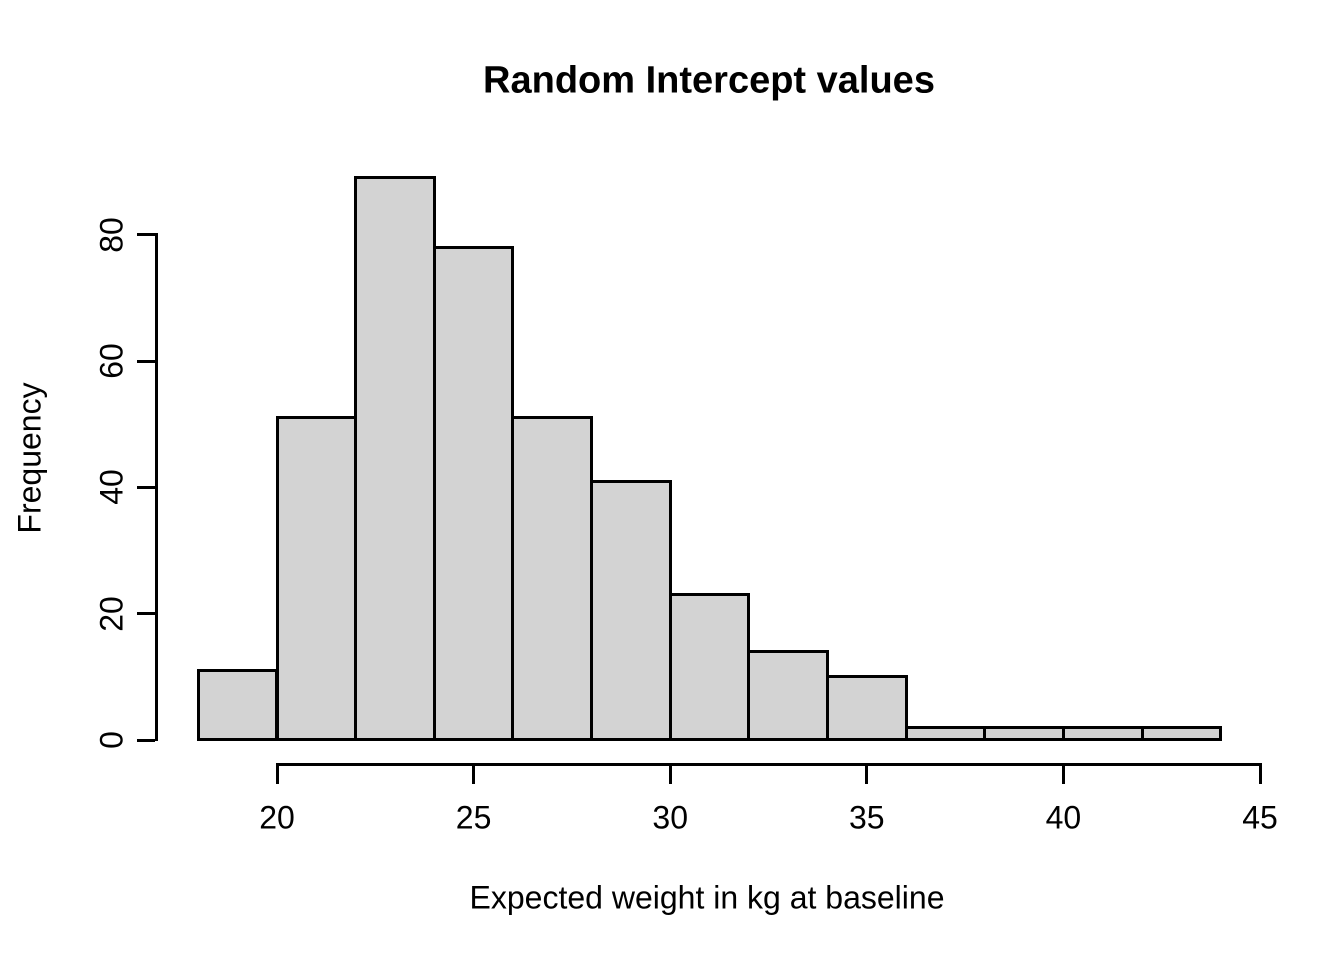  What do you see at coordinates (156, 487) in the screenshot?
I see `y-axis` at bounding box center [156, 487].